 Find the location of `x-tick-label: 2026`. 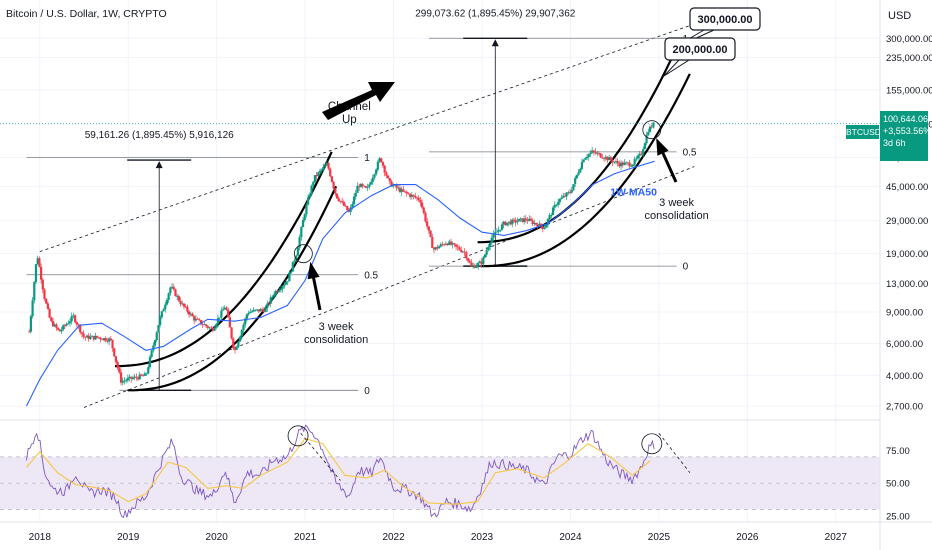

x-tick-label: 2026 is located at coordinates (747, 537).